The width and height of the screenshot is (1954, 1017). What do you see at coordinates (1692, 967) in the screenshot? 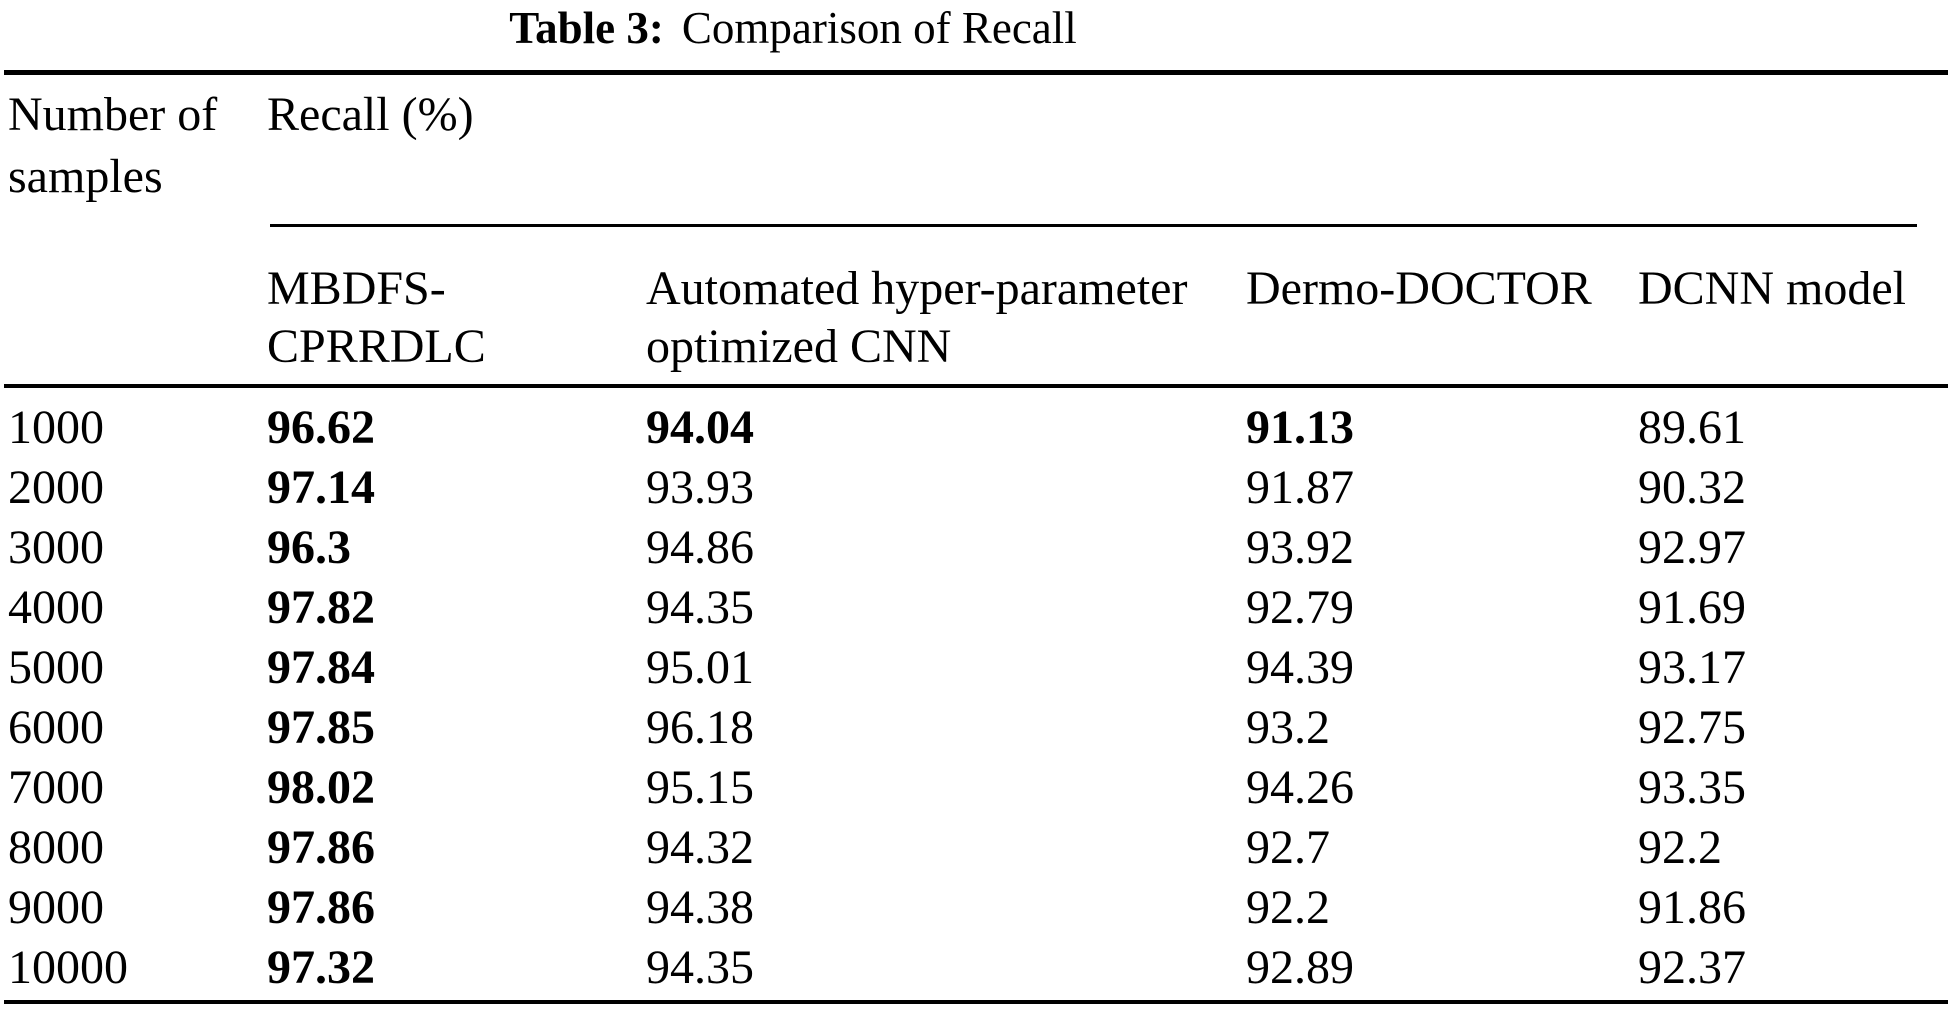
I see `recall-value: 92.37` at bounding box center [1692, 967].